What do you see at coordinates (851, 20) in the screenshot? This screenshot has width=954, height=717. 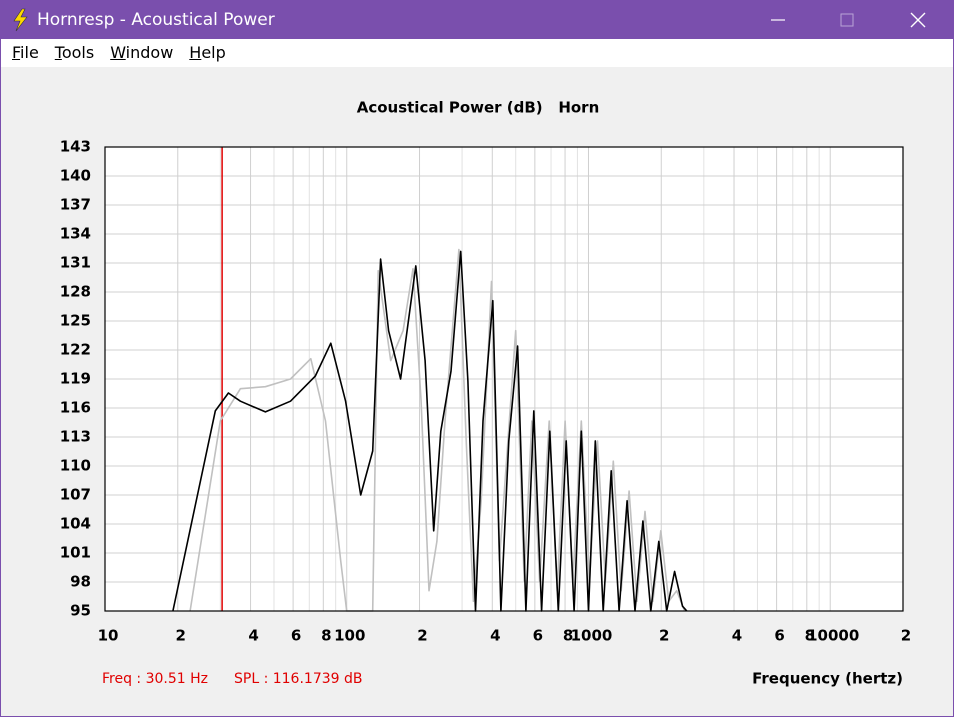 I see `window-controls` at bounding box center [851, 20].